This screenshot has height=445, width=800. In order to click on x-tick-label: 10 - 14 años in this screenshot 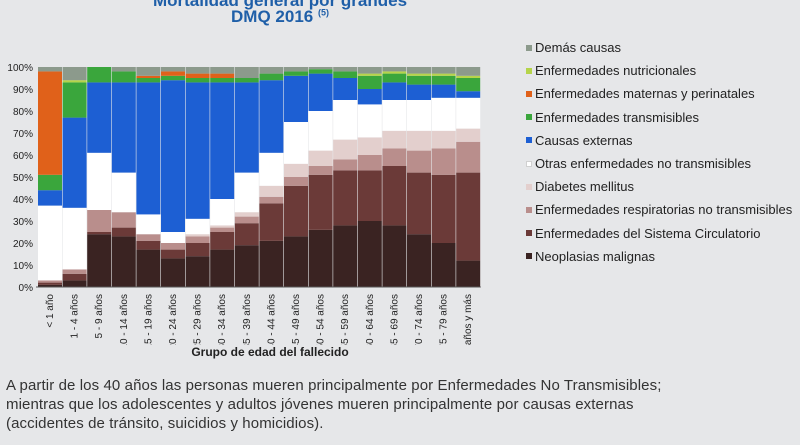, I will do `click(124, 319)`.